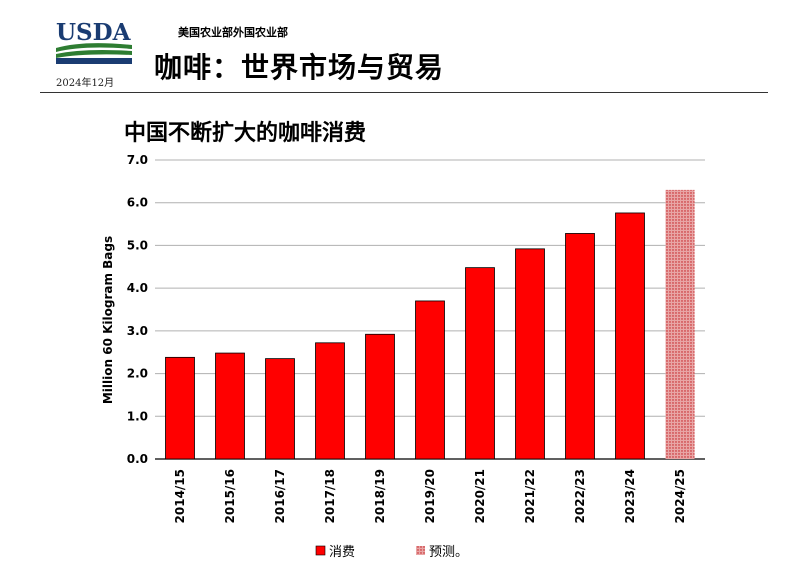 Image resolution: width=802 pixels, height=566 pixels. Describe the element at coordinates (530, 496) in the screenshot. I see `x-tick-label: 2021/22` at that location.